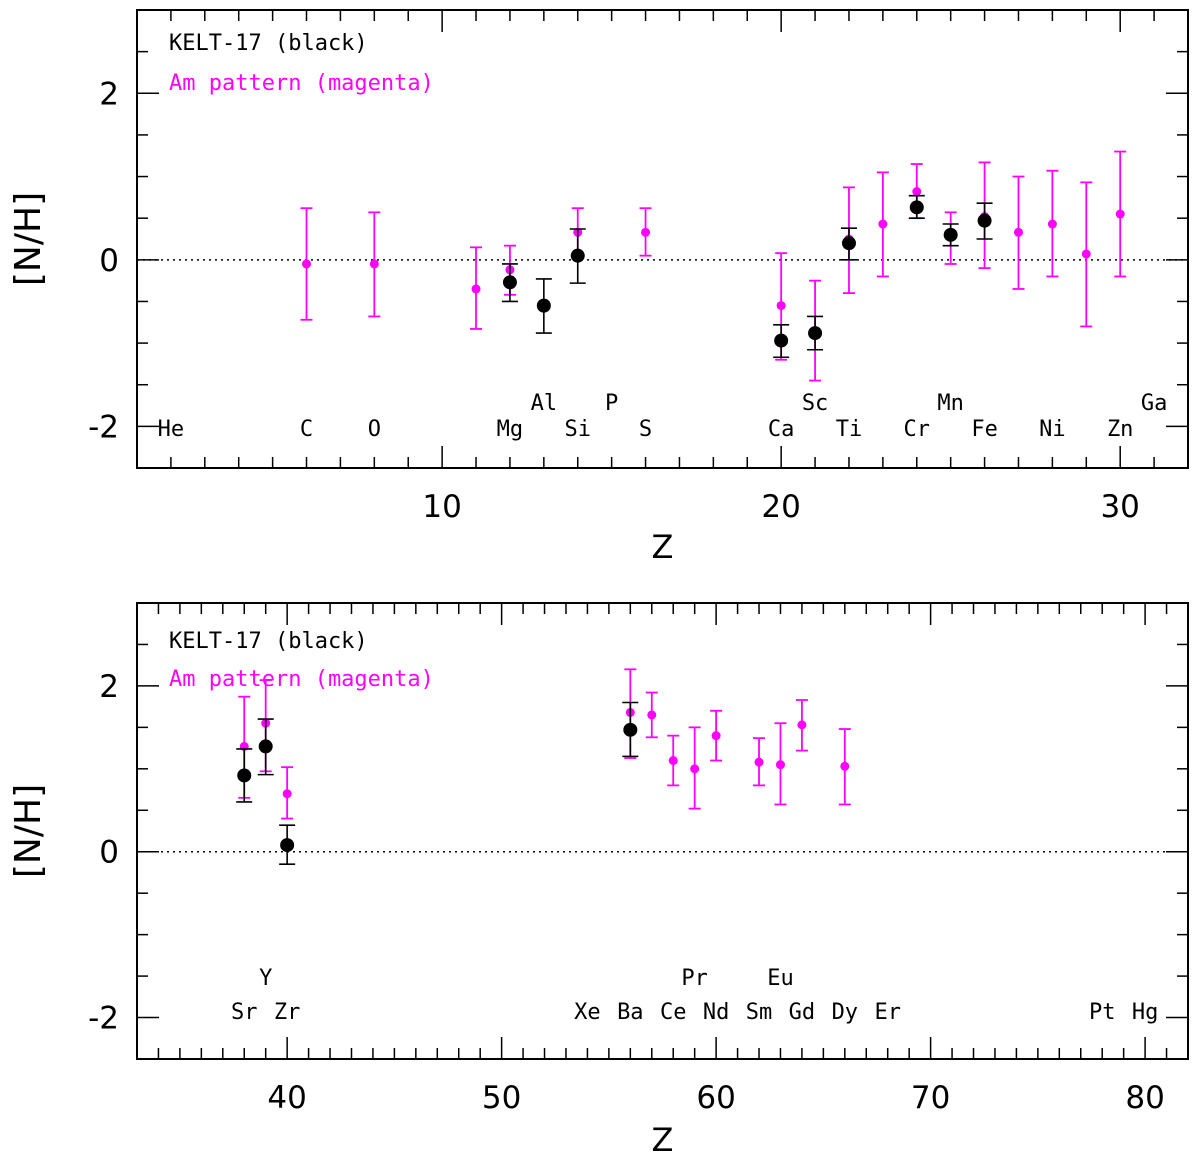 The image size is (1200, 1171). I want to click on element-label: Eu, so click(780, 978).